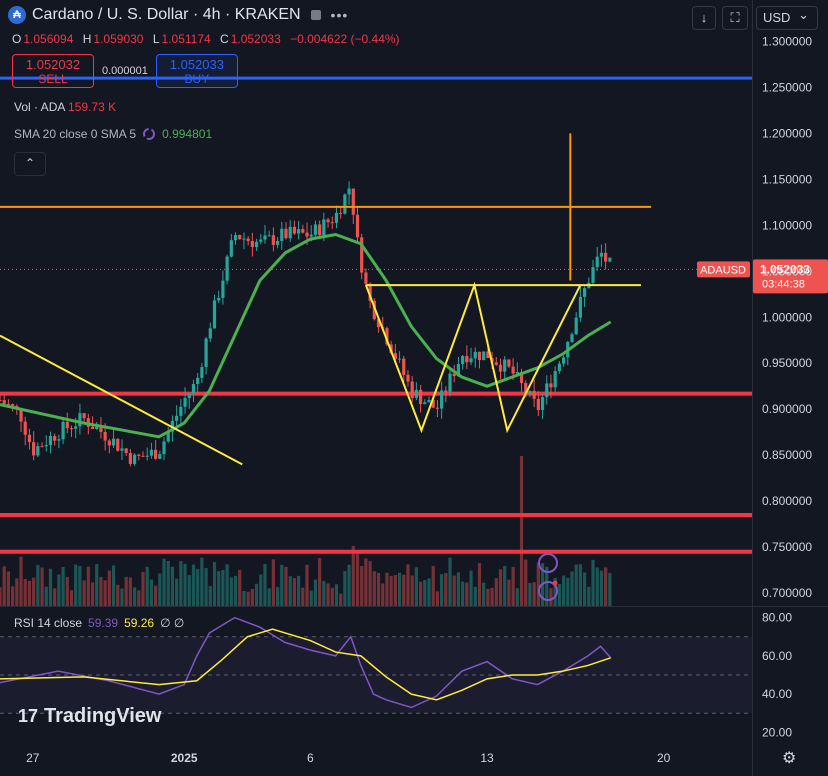  Describe the element at coordinates (787, 179) in the screenshot. I see `price-tick-label: 1.150000` at that location.